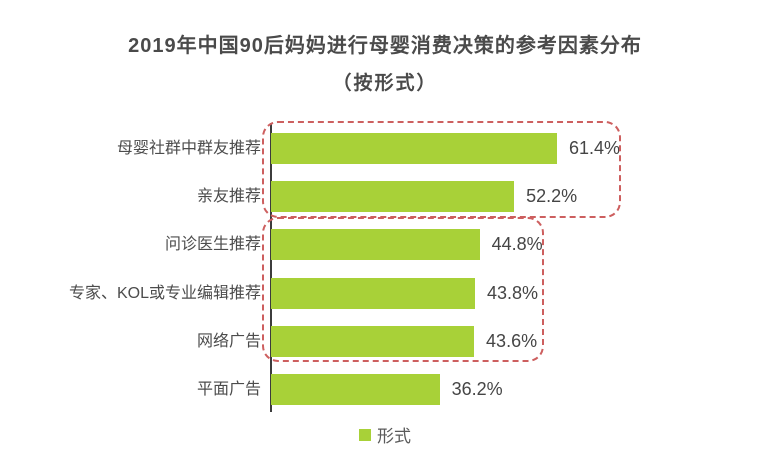 The height and width of the screenshot is (457, 782). What do you see at coordinates (552, 196) in the screenshot?
I see `value-label: 52.2%` at bounding box center [552, 196].